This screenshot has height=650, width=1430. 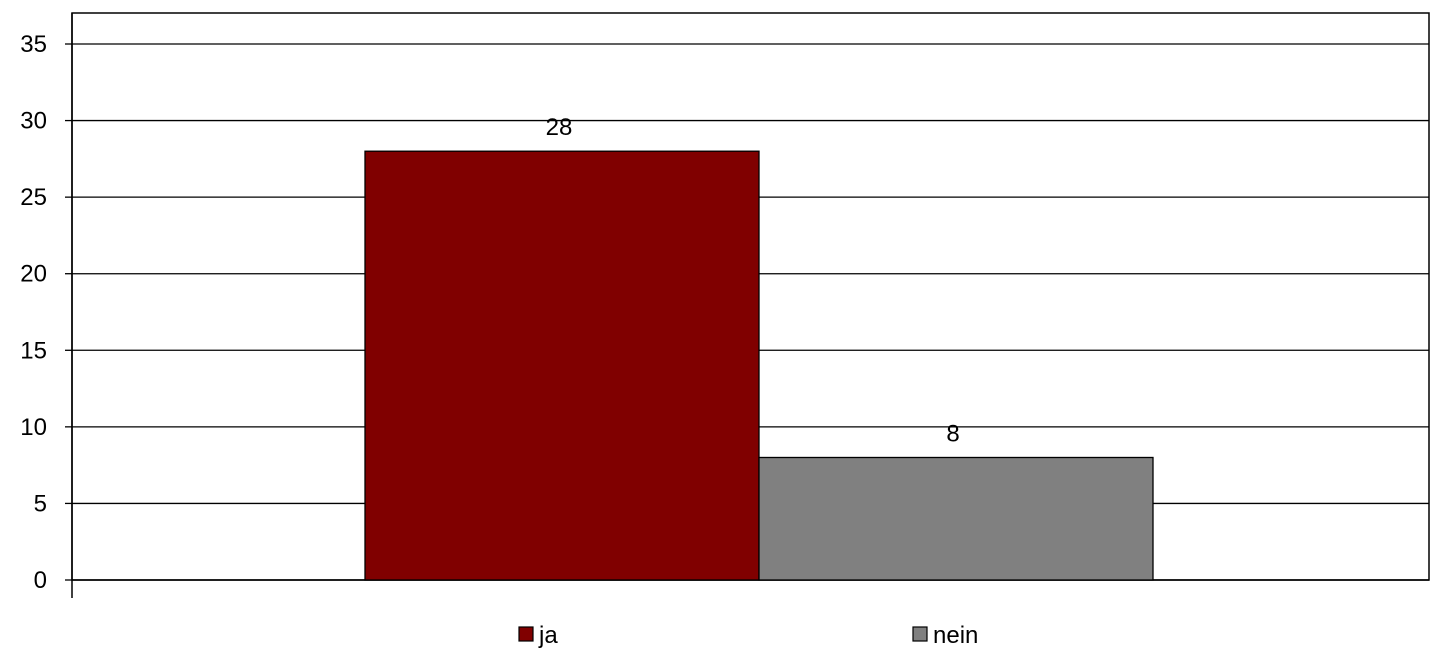 I want to click on legend-label-nein: nein, so click(x=955, y=635).